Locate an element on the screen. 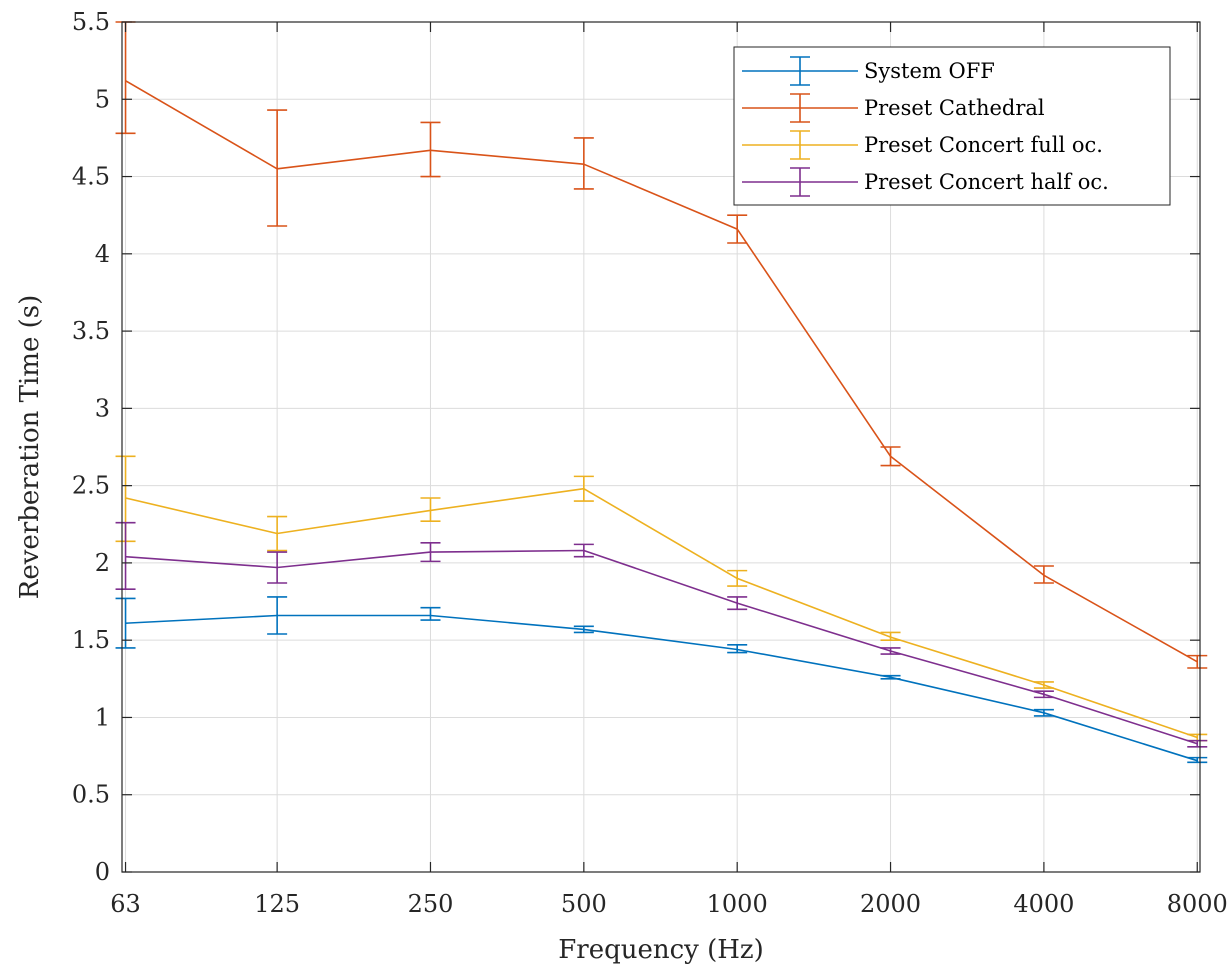  legend-item: Preset Concert half oc. is located at coordinates (925, 182).